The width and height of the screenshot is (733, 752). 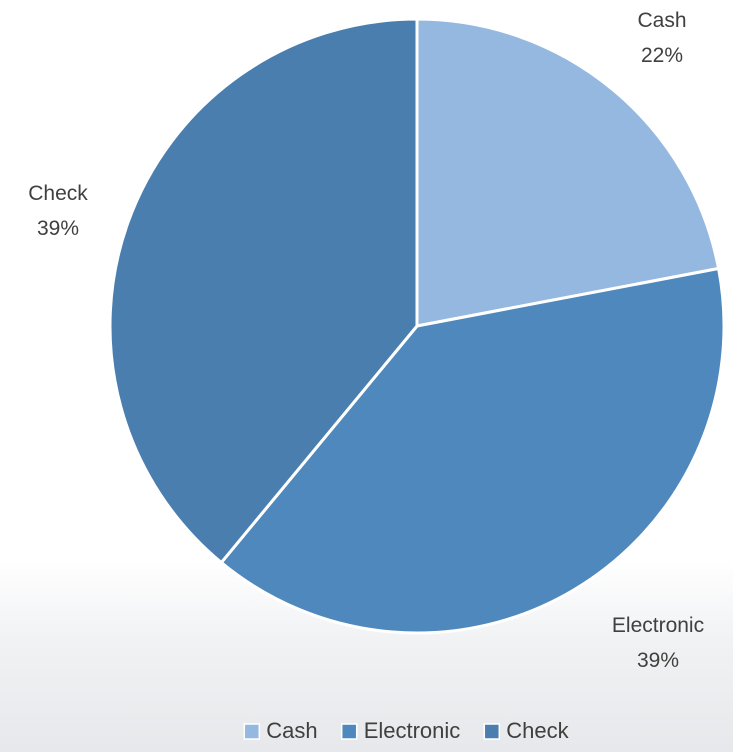 What do you see at coordinates (291, 730) in the screenshot?
I see `legend-label-cash: Cash` at bounding box center [291, 730].